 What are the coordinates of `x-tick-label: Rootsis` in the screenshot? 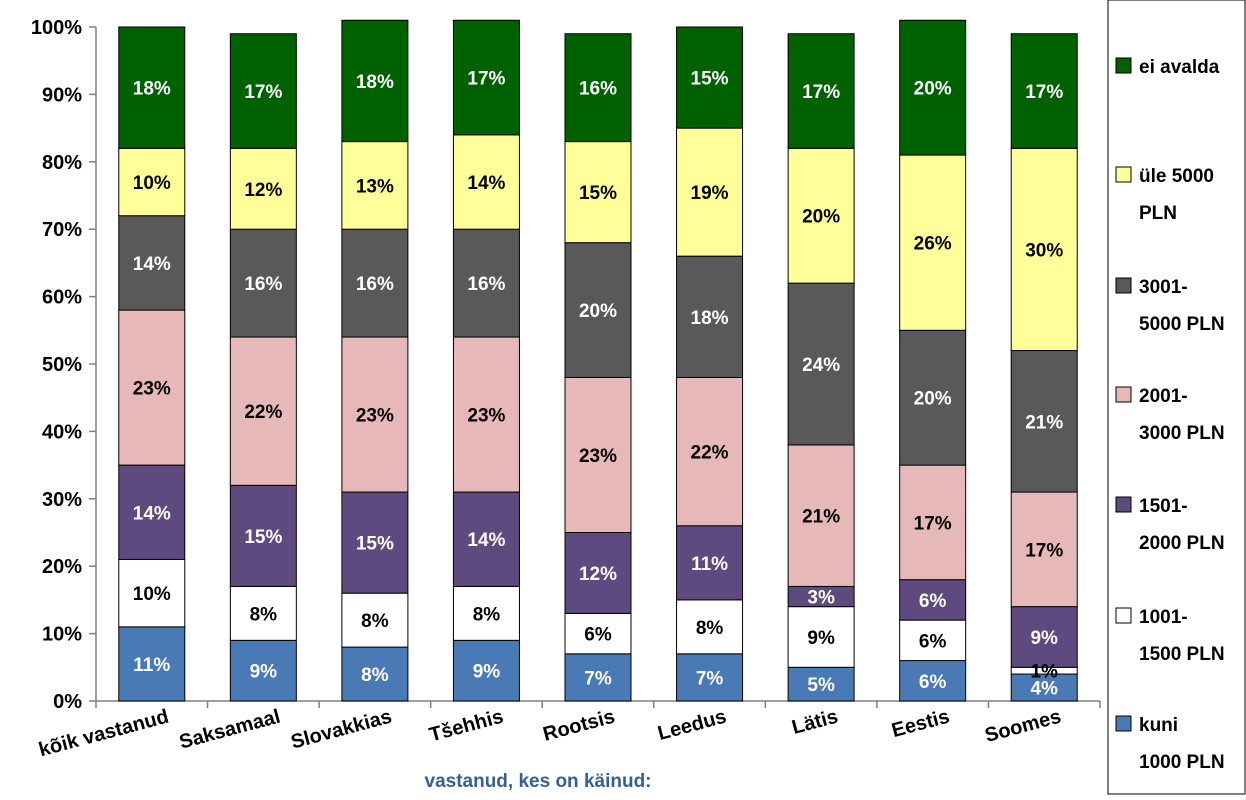 It's located at (579, 726).